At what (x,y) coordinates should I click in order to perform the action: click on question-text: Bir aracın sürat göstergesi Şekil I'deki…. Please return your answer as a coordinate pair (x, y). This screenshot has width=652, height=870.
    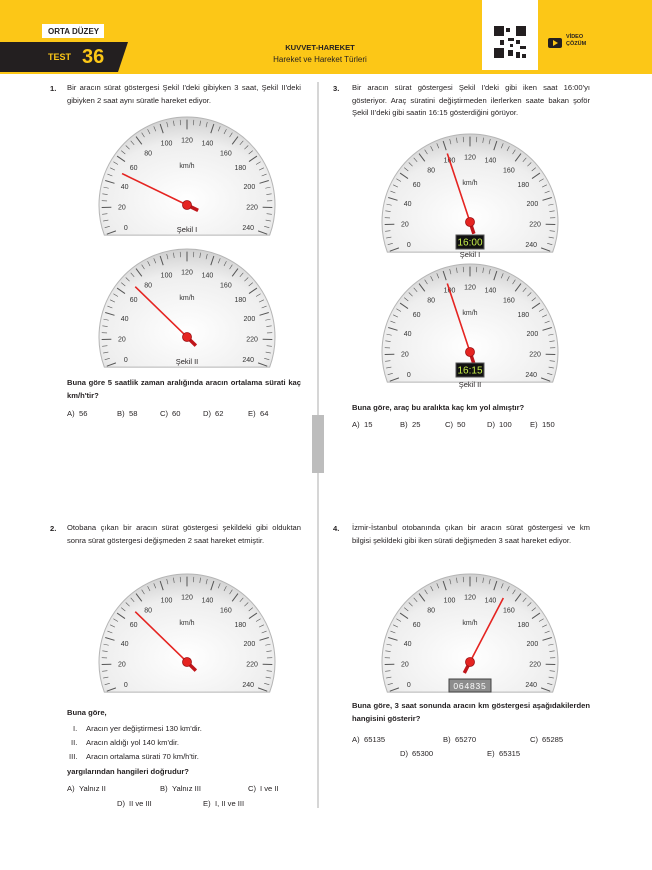
    Looking at the image, I should click on (471, 100).